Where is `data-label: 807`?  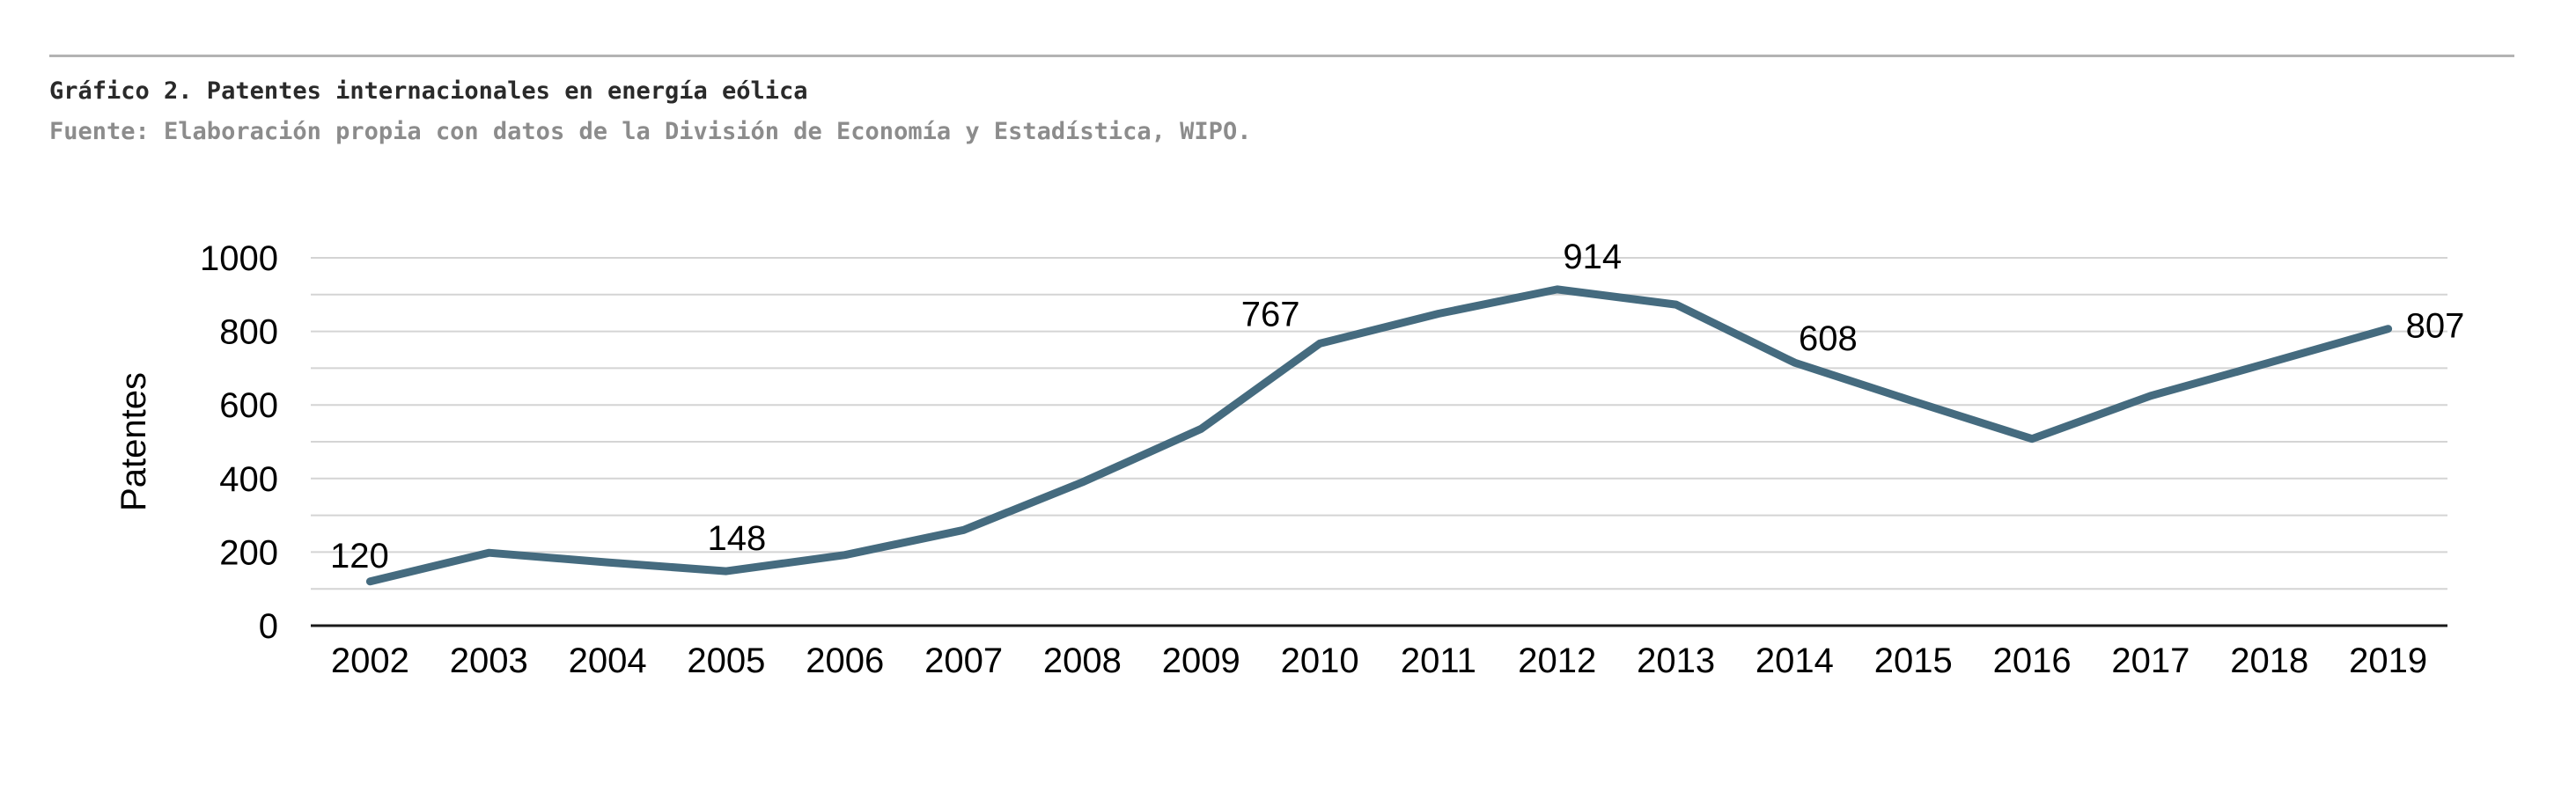 data-label: 807 is located at coordinates (2435, 326).